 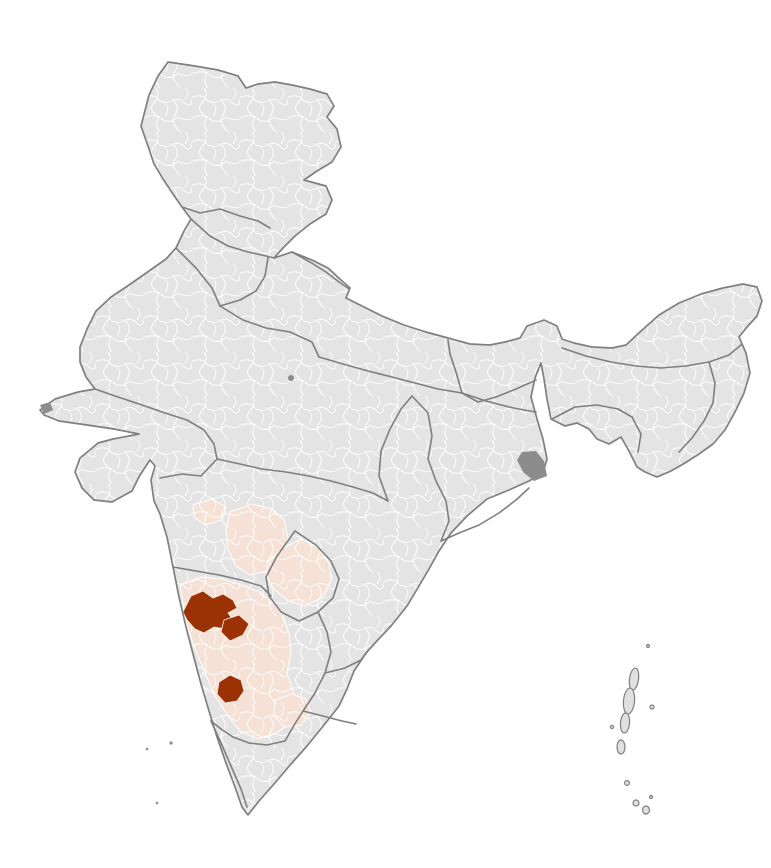 I want to click on small-shaded-district, so click(x=291, y=378).